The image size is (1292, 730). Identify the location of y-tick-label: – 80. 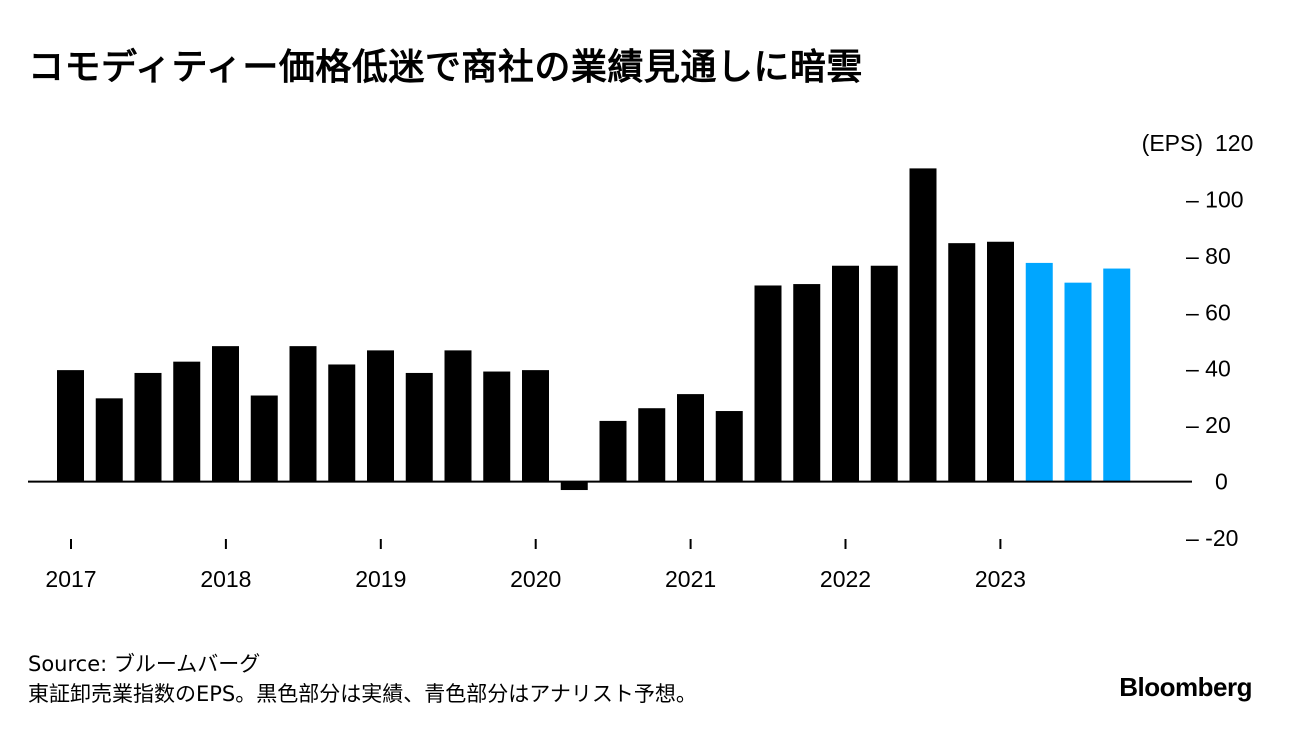
(1208, 256).